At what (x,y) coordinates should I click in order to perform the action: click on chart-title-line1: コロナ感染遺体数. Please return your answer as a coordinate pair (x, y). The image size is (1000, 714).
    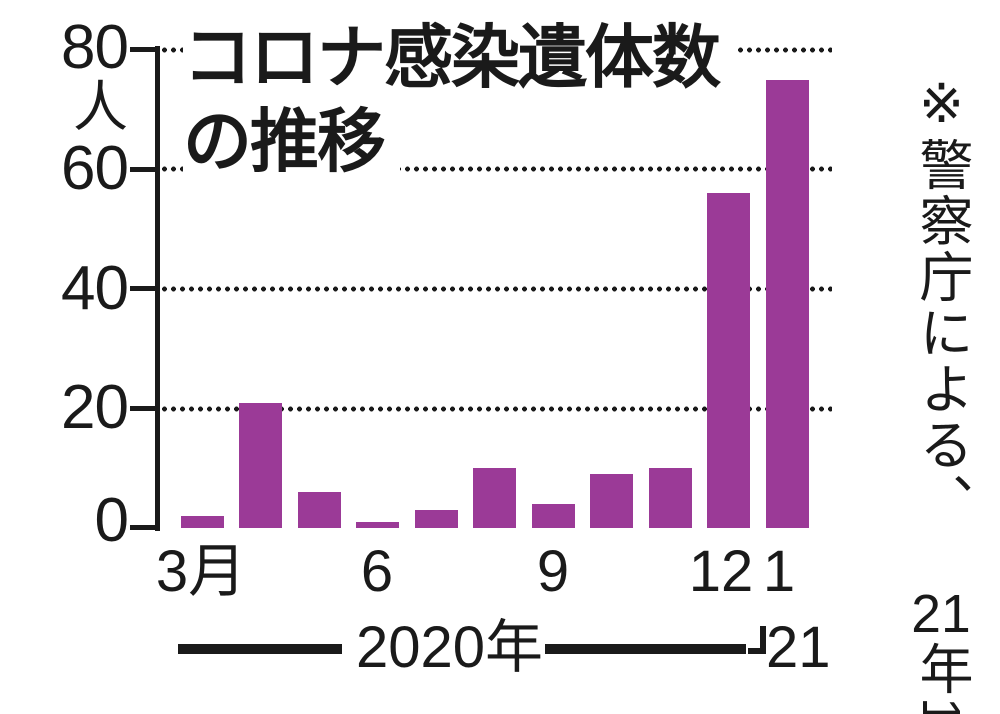
    Looking at the image, I should click on (459, 59).